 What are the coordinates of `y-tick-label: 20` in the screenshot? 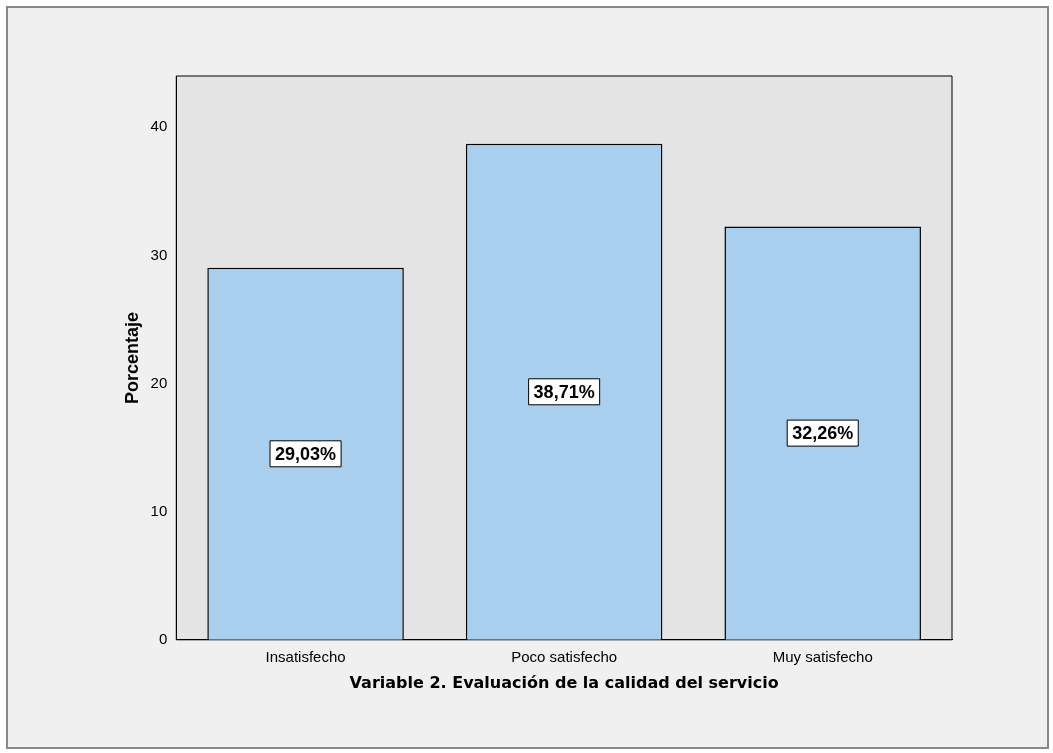 It's located at (159, 382).